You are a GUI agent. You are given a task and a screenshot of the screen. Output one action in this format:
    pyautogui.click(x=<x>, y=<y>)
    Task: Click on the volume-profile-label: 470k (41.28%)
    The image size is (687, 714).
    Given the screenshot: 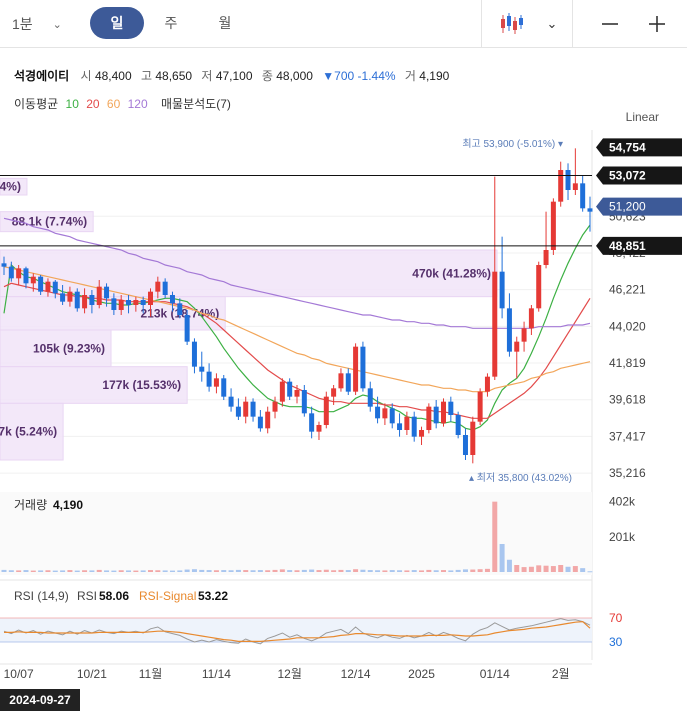 What is the action you would take?
    pyautogui.click(x=451, y=273)
    